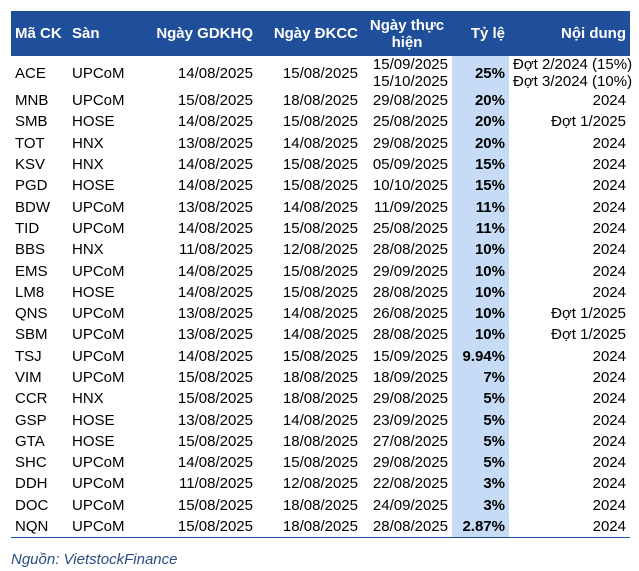 The height and width of the screenshot is (571, 639). What do you see at coordinates (407, 143) in the screenshot?
I see `cell-pay-date: 29/08/2025` at bounding box center [407, 143].